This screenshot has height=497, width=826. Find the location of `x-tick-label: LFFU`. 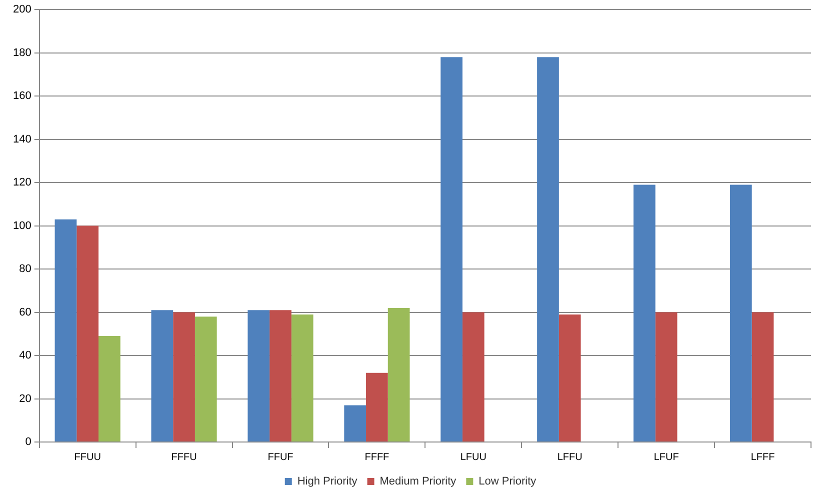

x-tick-label: LFFU is located at coordinates (569, 457).